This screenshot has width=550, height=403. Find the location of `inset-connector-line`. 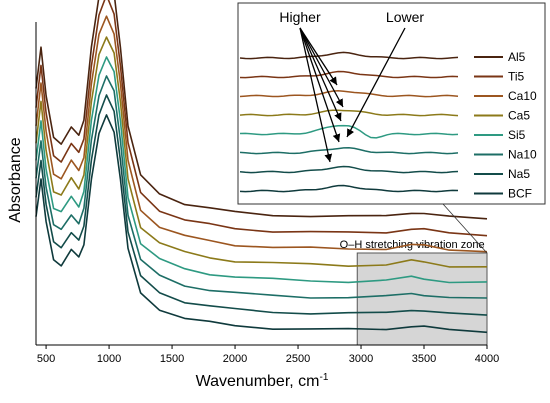

inset-connector-line is located at coordinates (465, 228).